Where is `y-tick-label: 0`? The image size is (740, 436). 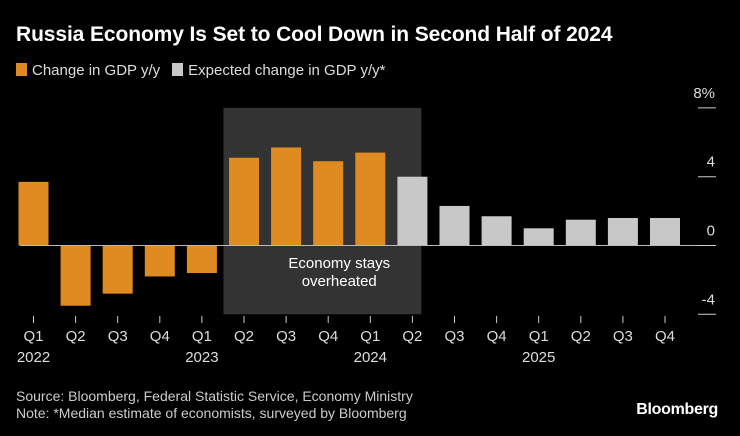
y-tick-label: 0 is located at coordinates (711, 231).